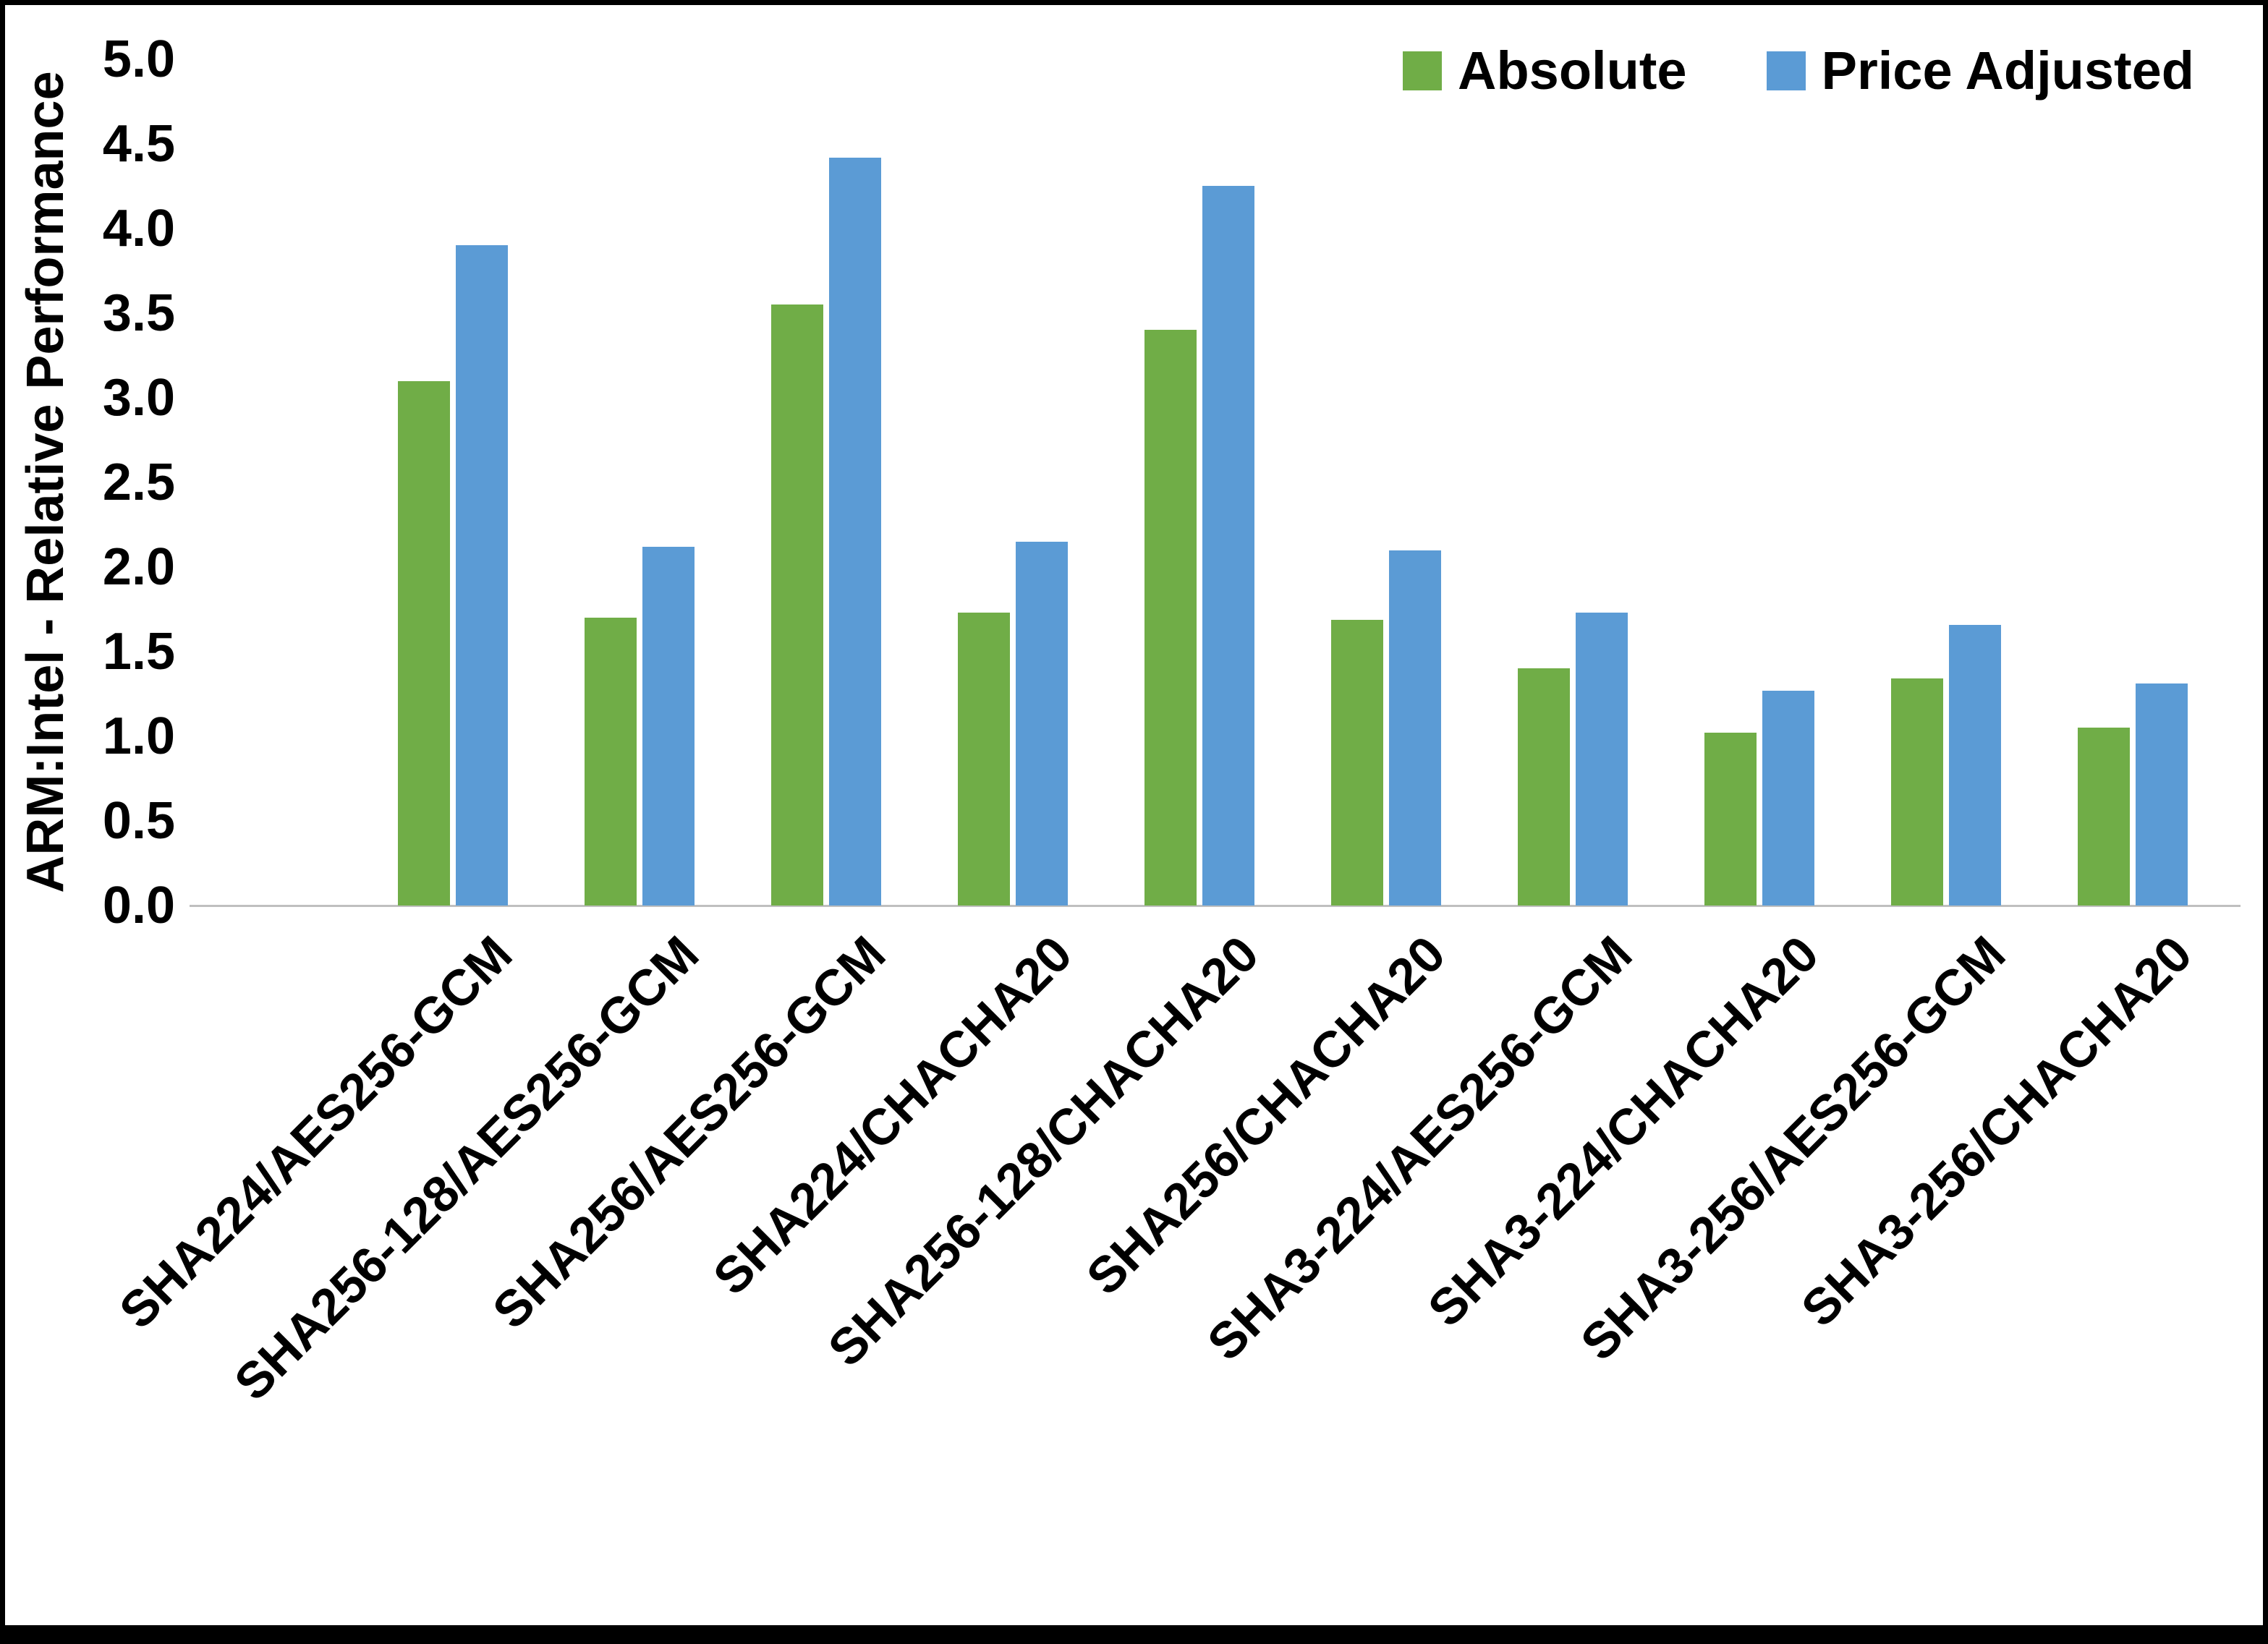 The width and height of the screenshot is (2268, 1644). Describe the element at coordinates (1265, 1115) in the screenshot. I see `category-label: SHA256/CHACHA20` at that location.